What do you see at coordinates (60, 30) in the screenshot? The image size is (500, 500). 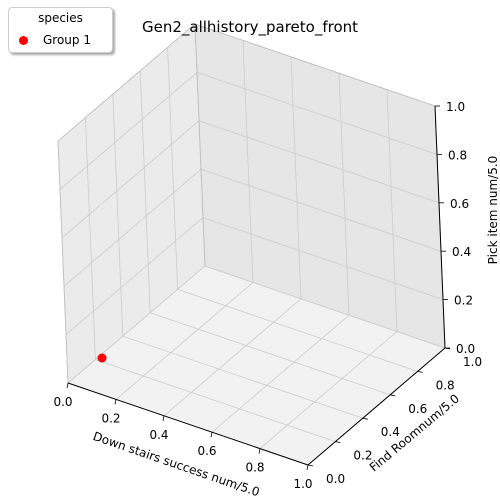 I see `legend: species Group 1` at bounding box center [60, 30].